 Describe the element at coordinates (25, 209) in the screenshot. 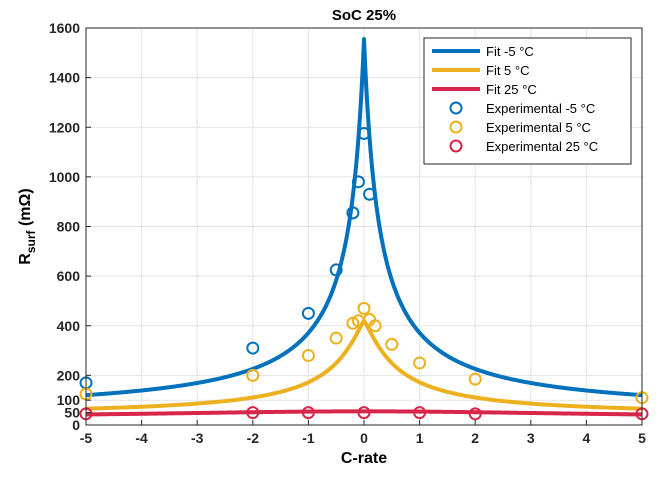

I see `y-axis-label-unit: (mΩ)` at that location.